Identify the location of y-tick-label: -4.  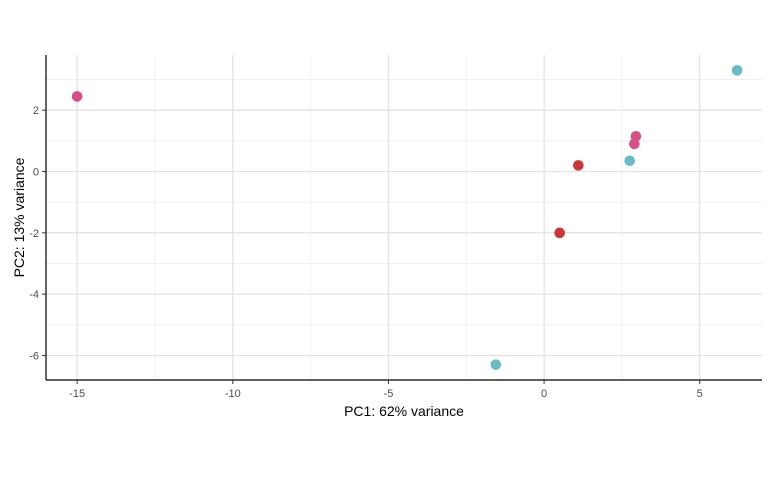
(34, 295).